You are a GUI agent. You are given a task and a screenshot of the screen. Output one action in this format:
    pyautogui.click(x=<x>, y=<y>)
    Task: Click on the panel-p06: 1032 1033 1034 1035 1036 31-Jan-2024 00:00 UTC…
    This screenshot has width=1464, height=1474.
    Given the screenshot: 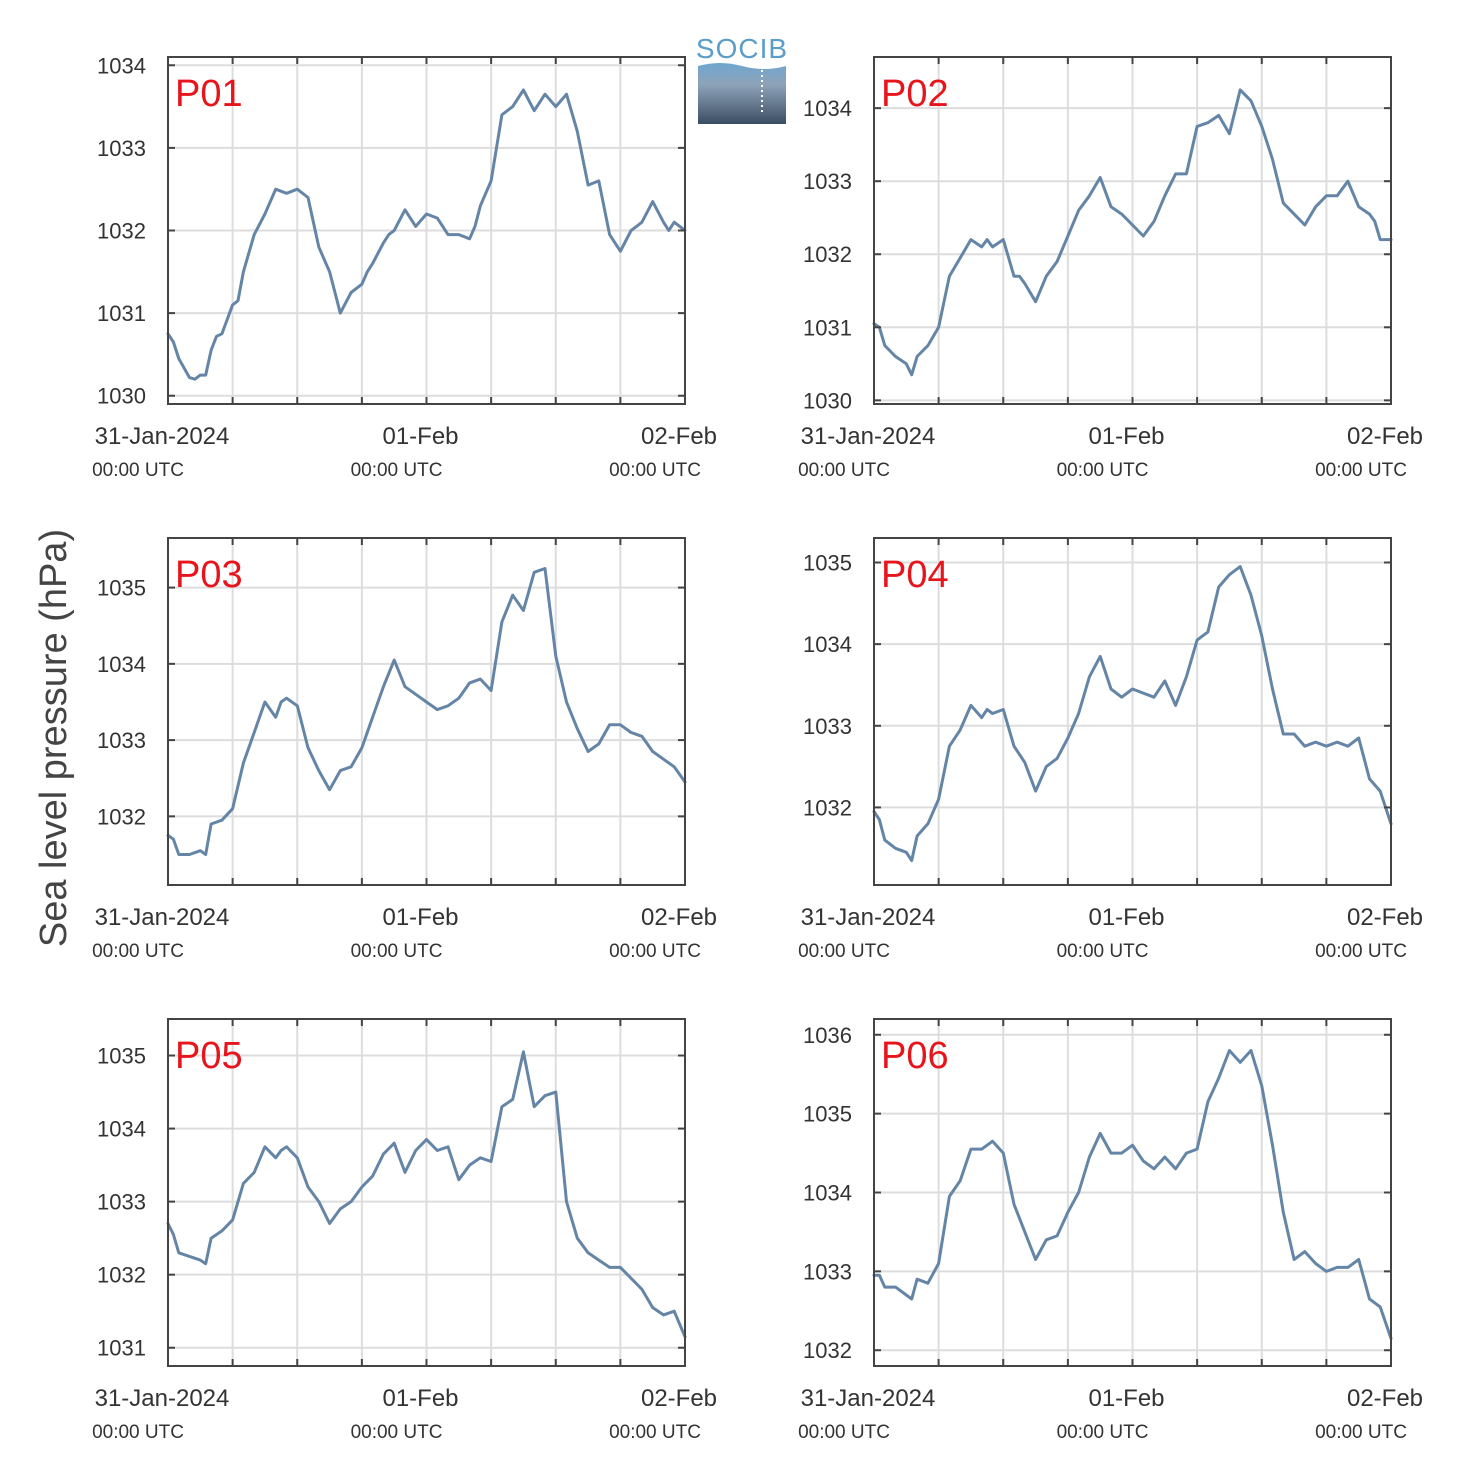 What is the action you would take?
    pyautogui.click(x=1110, y=1230)
    